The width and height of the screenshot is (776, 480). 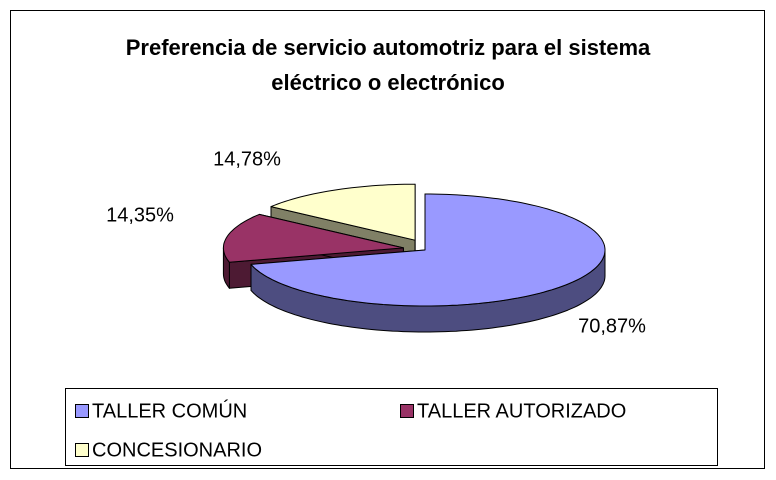 What do you see at coordinates (612, 326) in the screenshot?
I see `data-label: 70,87%` at bounding box center [612, 326].